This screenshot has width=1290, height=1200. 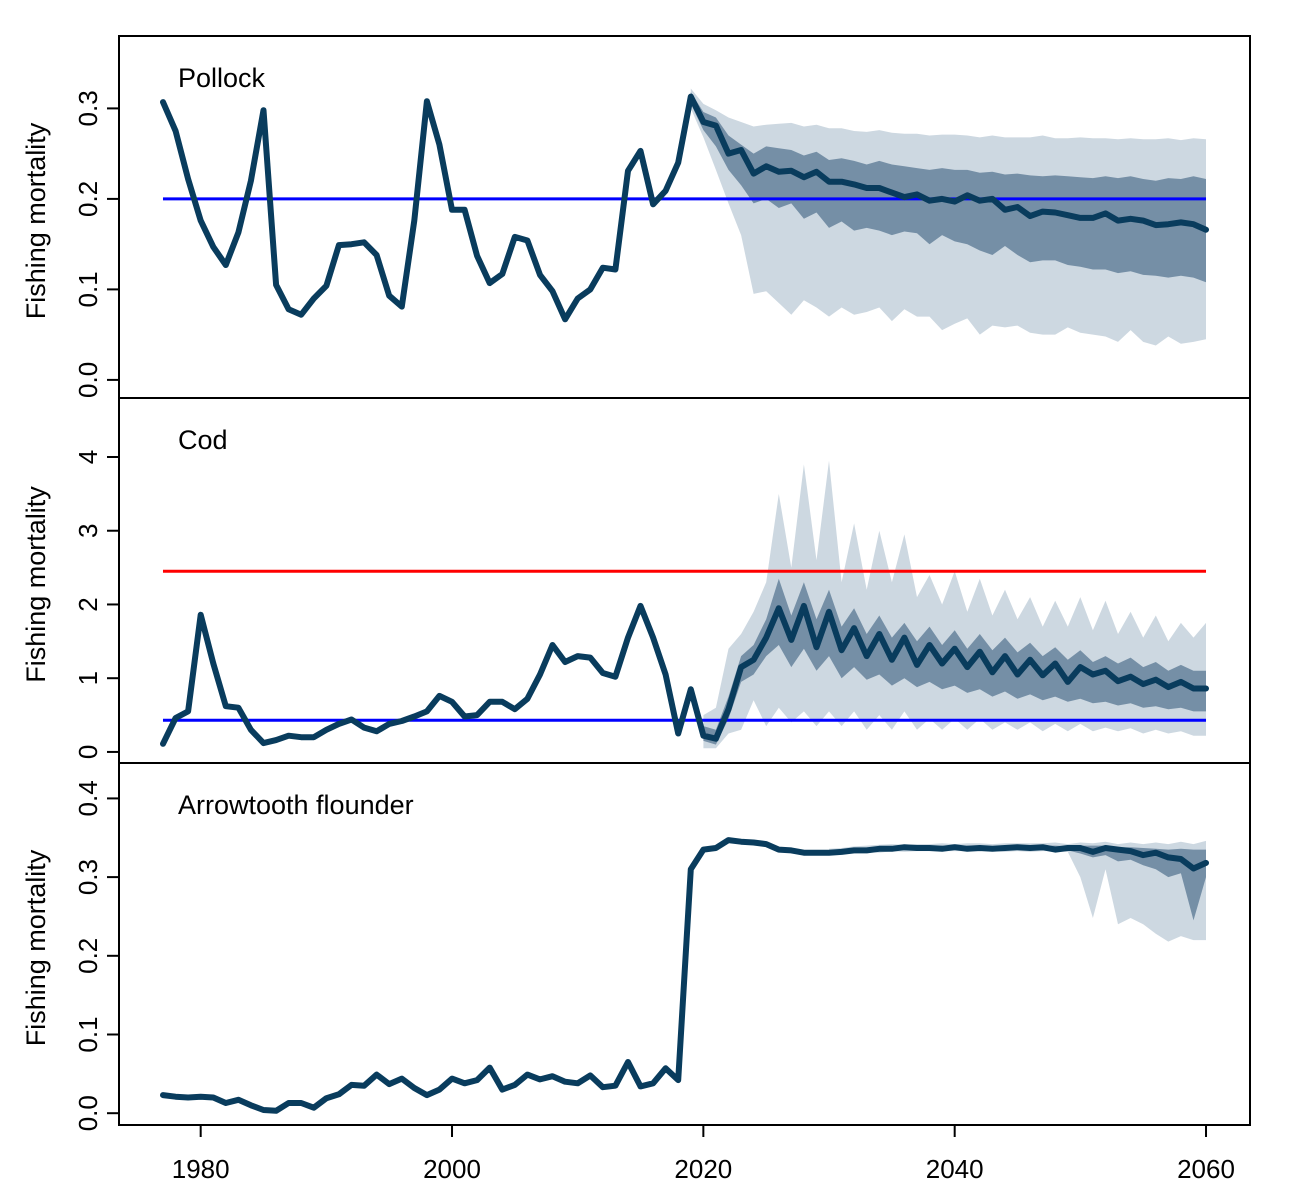 I want to click on panel-label: Arrowtooth flounder, so click(x=296, y=805).